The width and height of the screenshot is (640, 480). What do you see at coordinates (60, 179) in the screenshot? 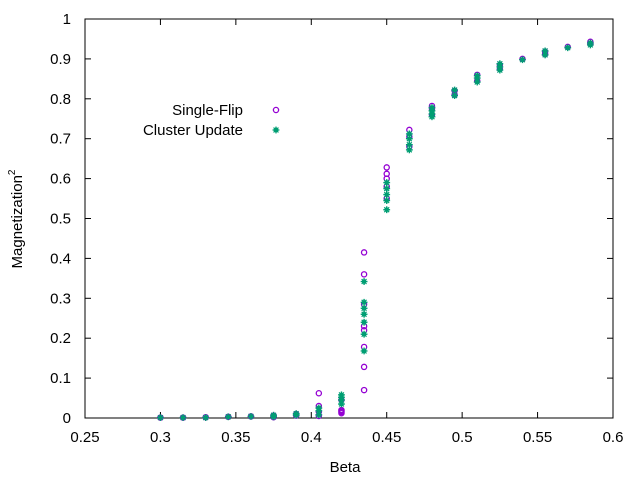
I see `y-tick-label: 0.6` at bounding box center [60, 179].